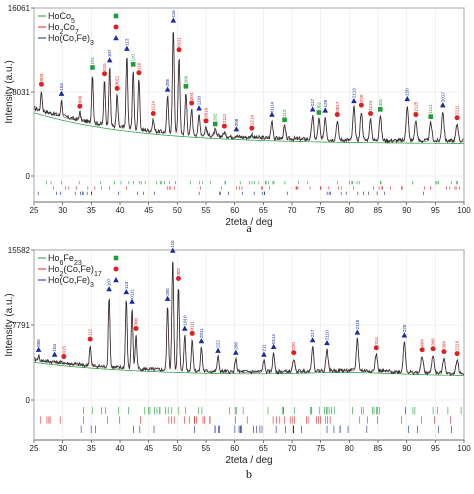  I want to click on peak-label: 1010, so click(184, 320).